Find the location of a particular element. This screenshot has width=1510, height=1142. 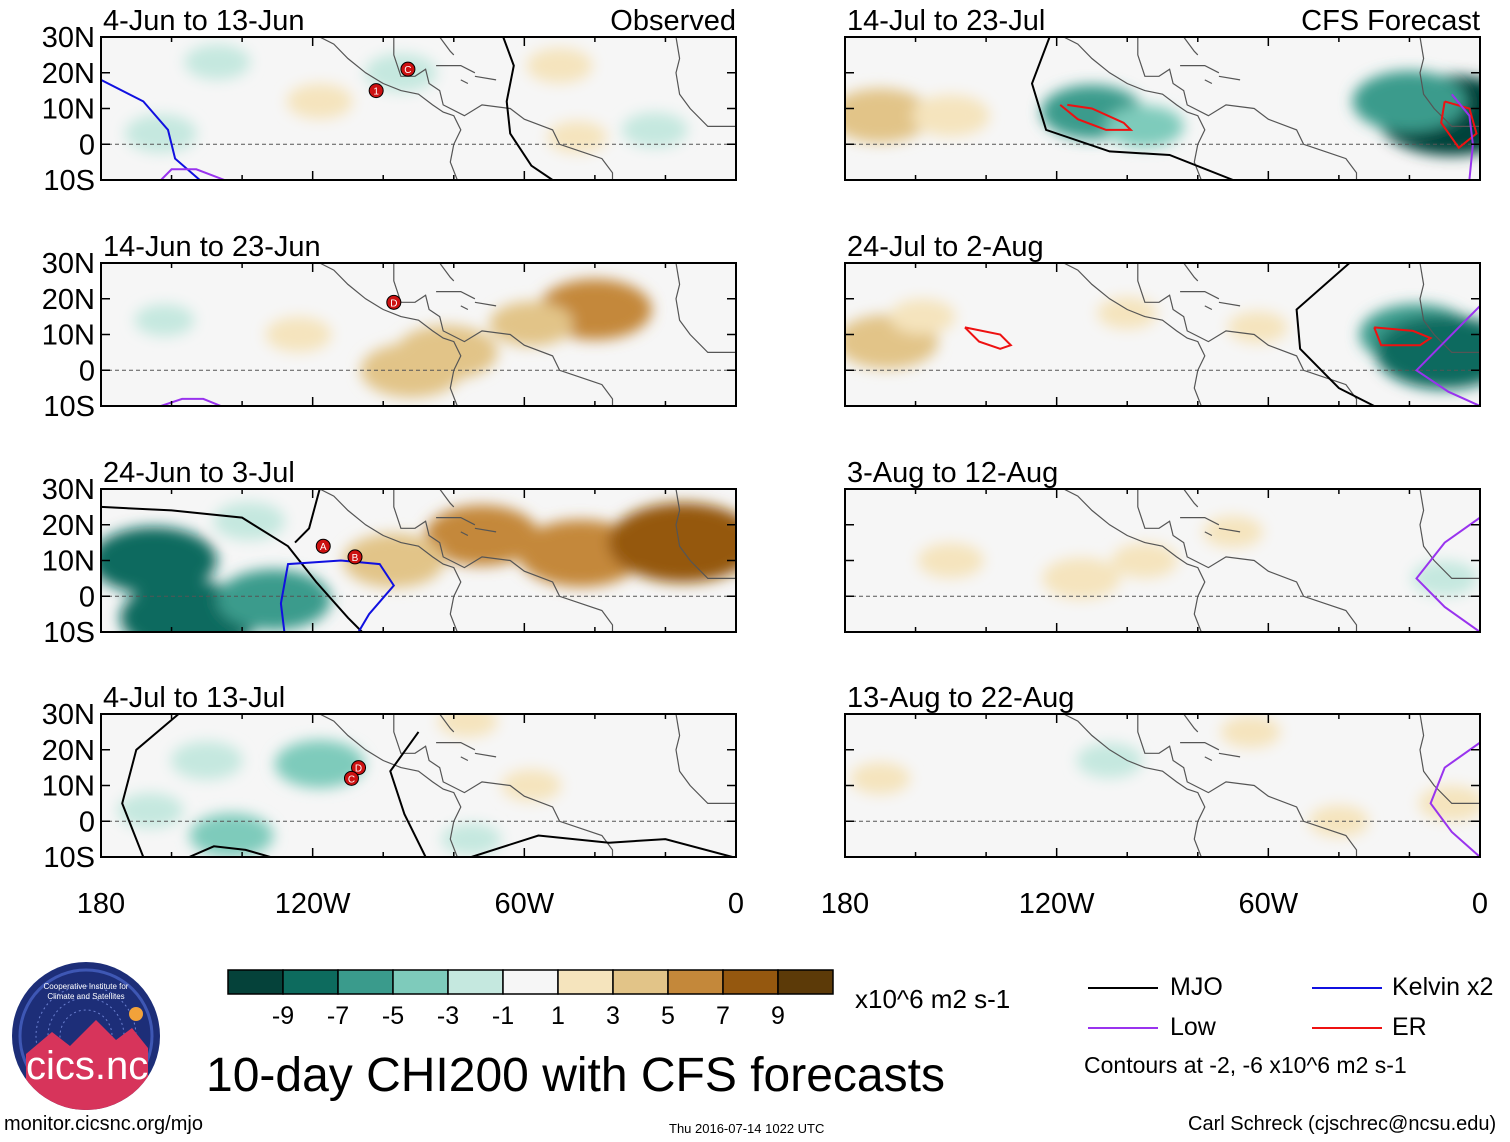

colorbar-tick-label: 3 is located at coordinates (613, 1016).